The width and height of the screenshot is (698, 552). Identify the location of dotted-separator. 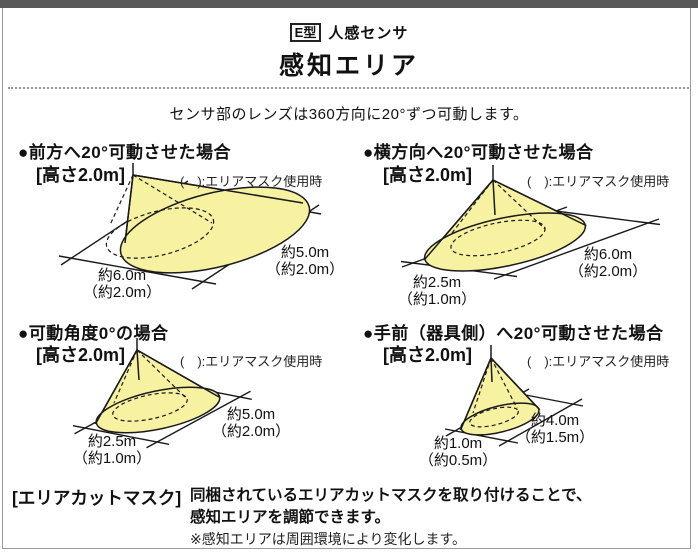
(348, 88).